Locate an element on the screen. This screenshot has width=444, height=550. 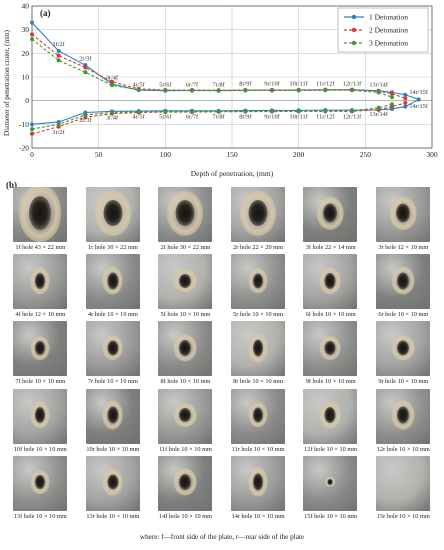
hole-caption: 7r hole 10 × 10 mm is located at coordinates (112, 382).